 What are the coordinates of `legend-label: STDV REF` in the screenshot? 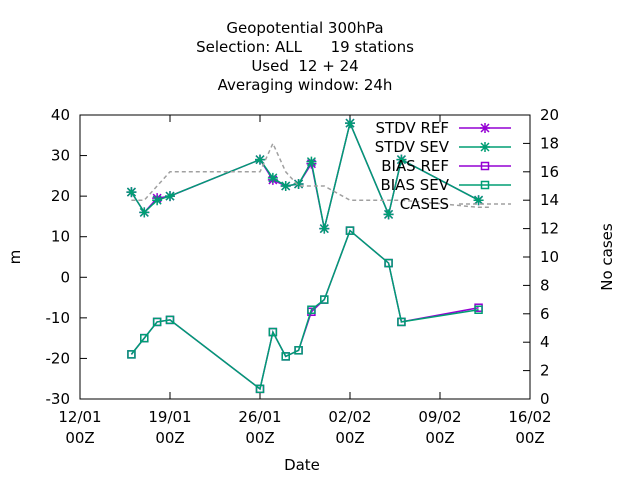 It's located at (412, 128).